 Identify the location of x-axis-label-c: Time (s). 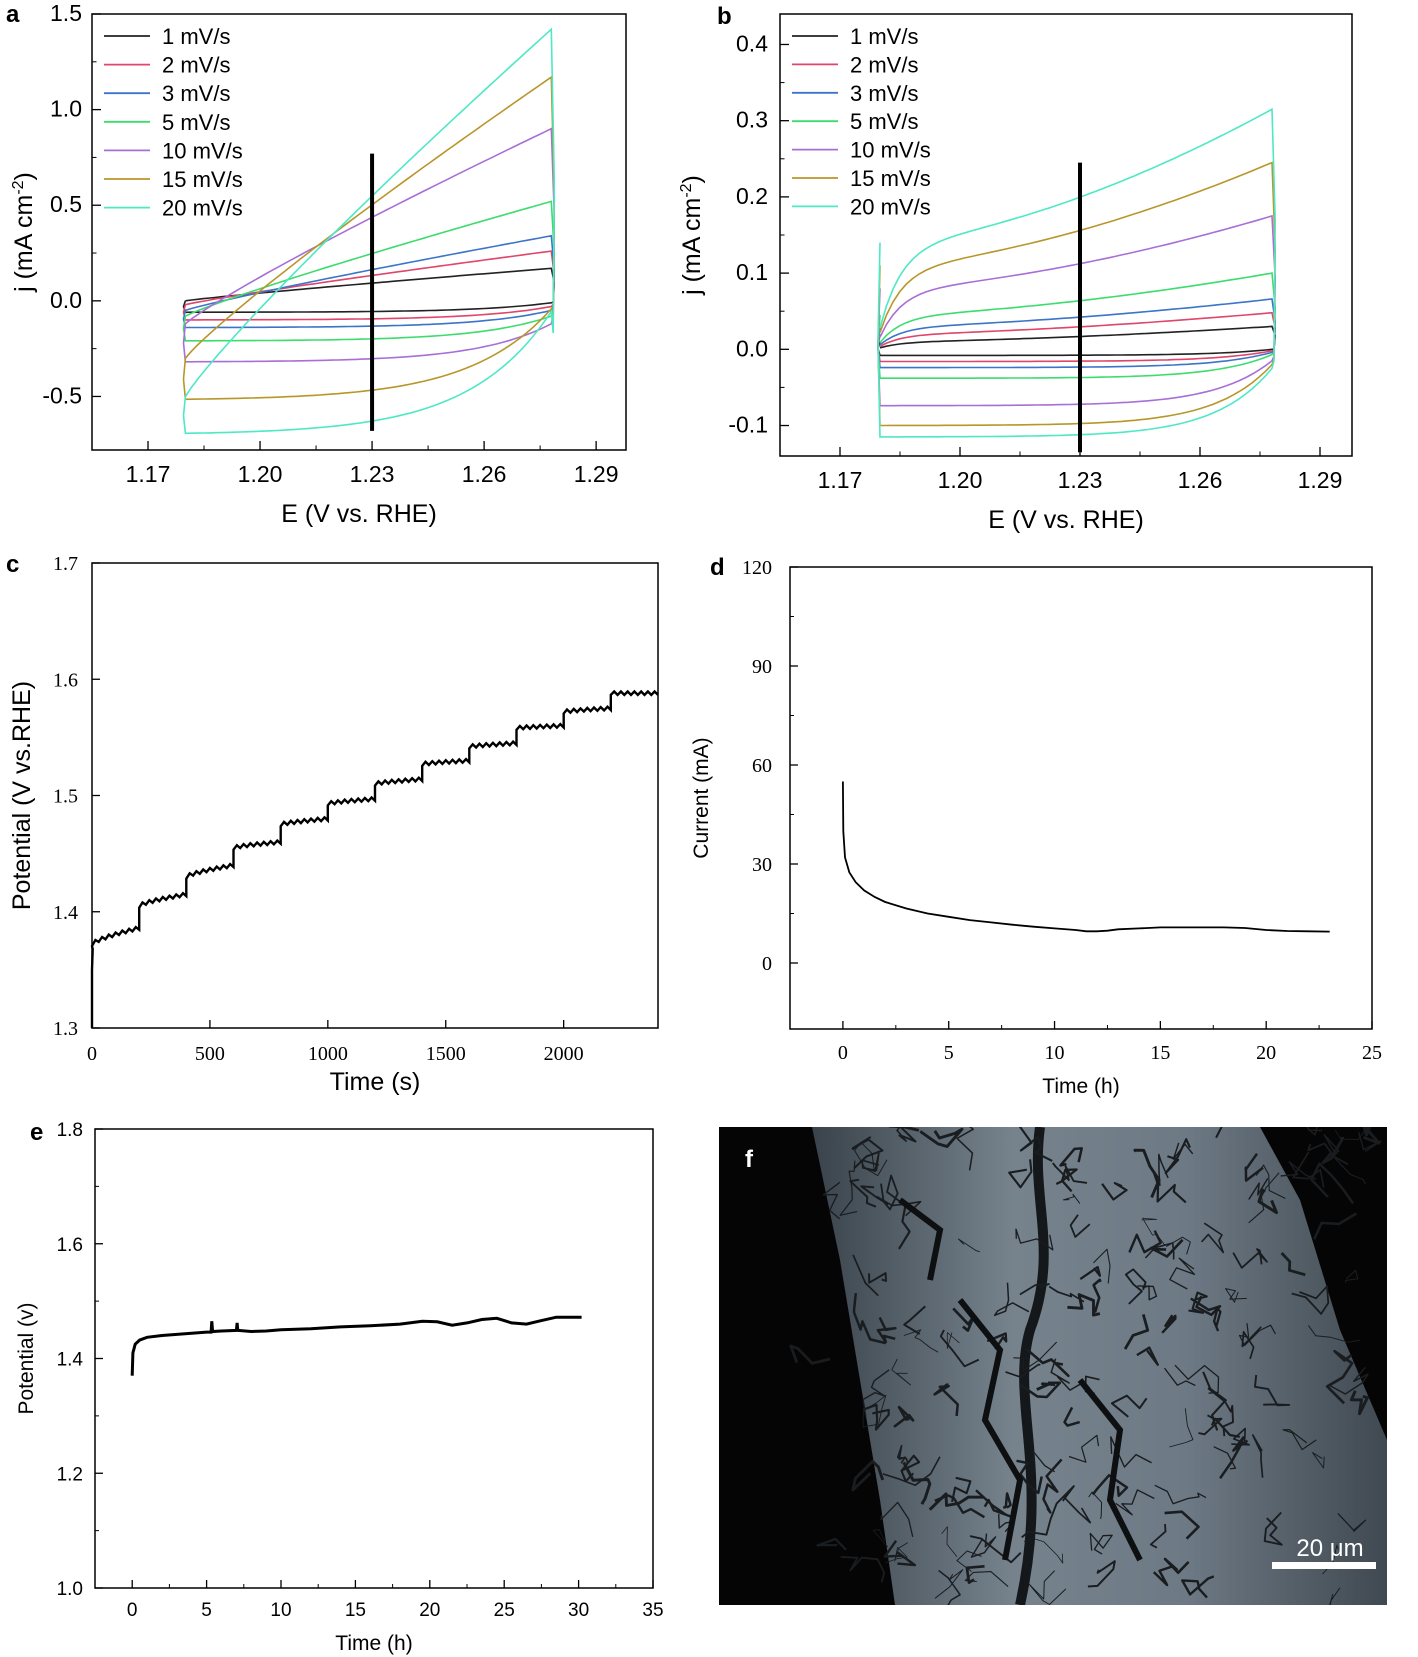
(375, 1082).